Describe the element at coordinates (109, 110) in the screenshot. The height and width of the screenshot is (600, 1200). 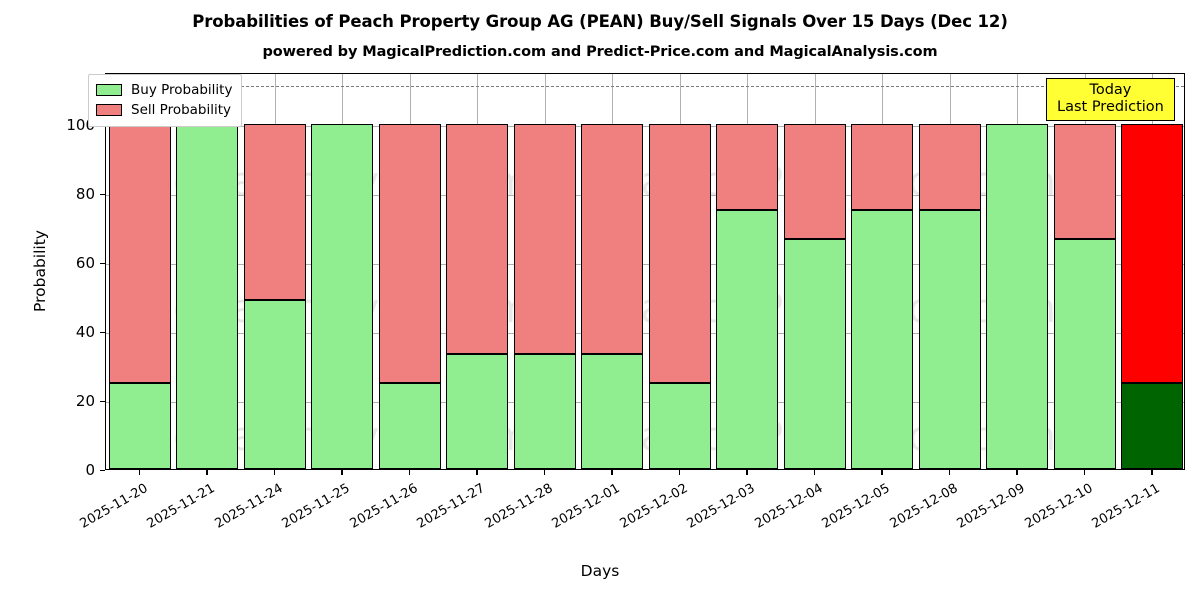
I see `legend-swatch-sell` at that location.